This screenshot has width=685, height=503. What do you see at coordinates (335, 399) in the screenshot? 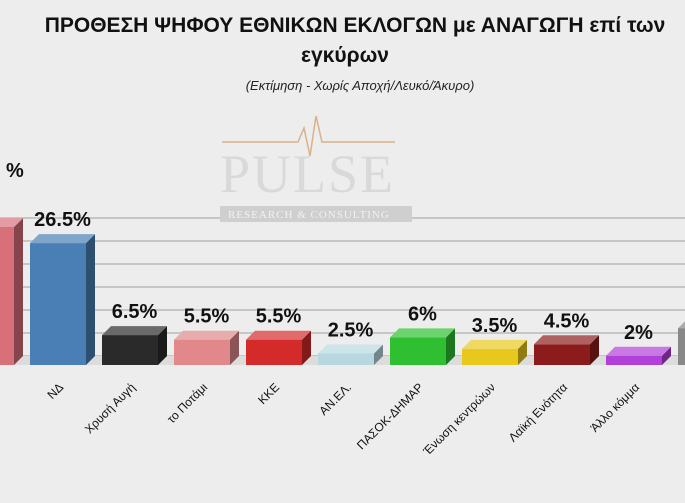
I see `category-label: ΑΝ.ΕΛ.` at bounding box center [335, 399].